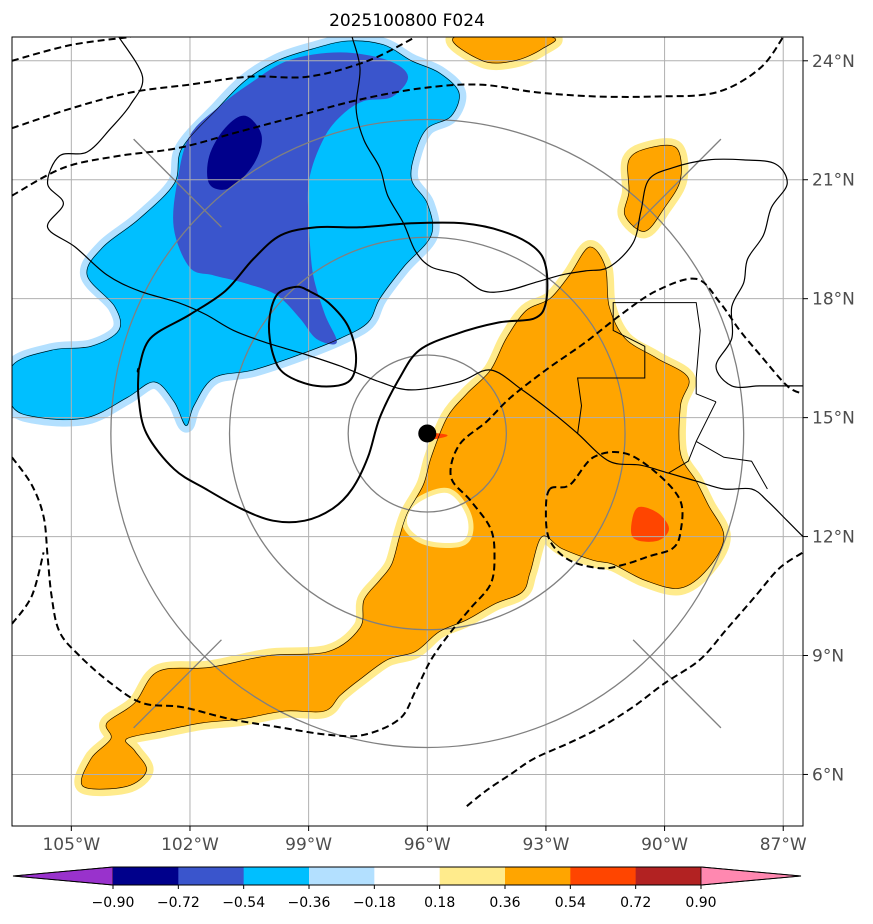 The height and width of the screenshot is (924, 873). What do you see at coordinates (833, 419) in the screenshot?
I see `y-tick-label-3: 15°N` at bounding box center [833, 419].